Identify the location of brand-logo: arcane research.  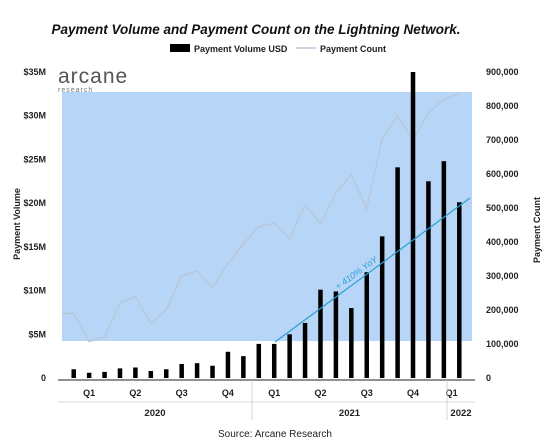
(93, 79).